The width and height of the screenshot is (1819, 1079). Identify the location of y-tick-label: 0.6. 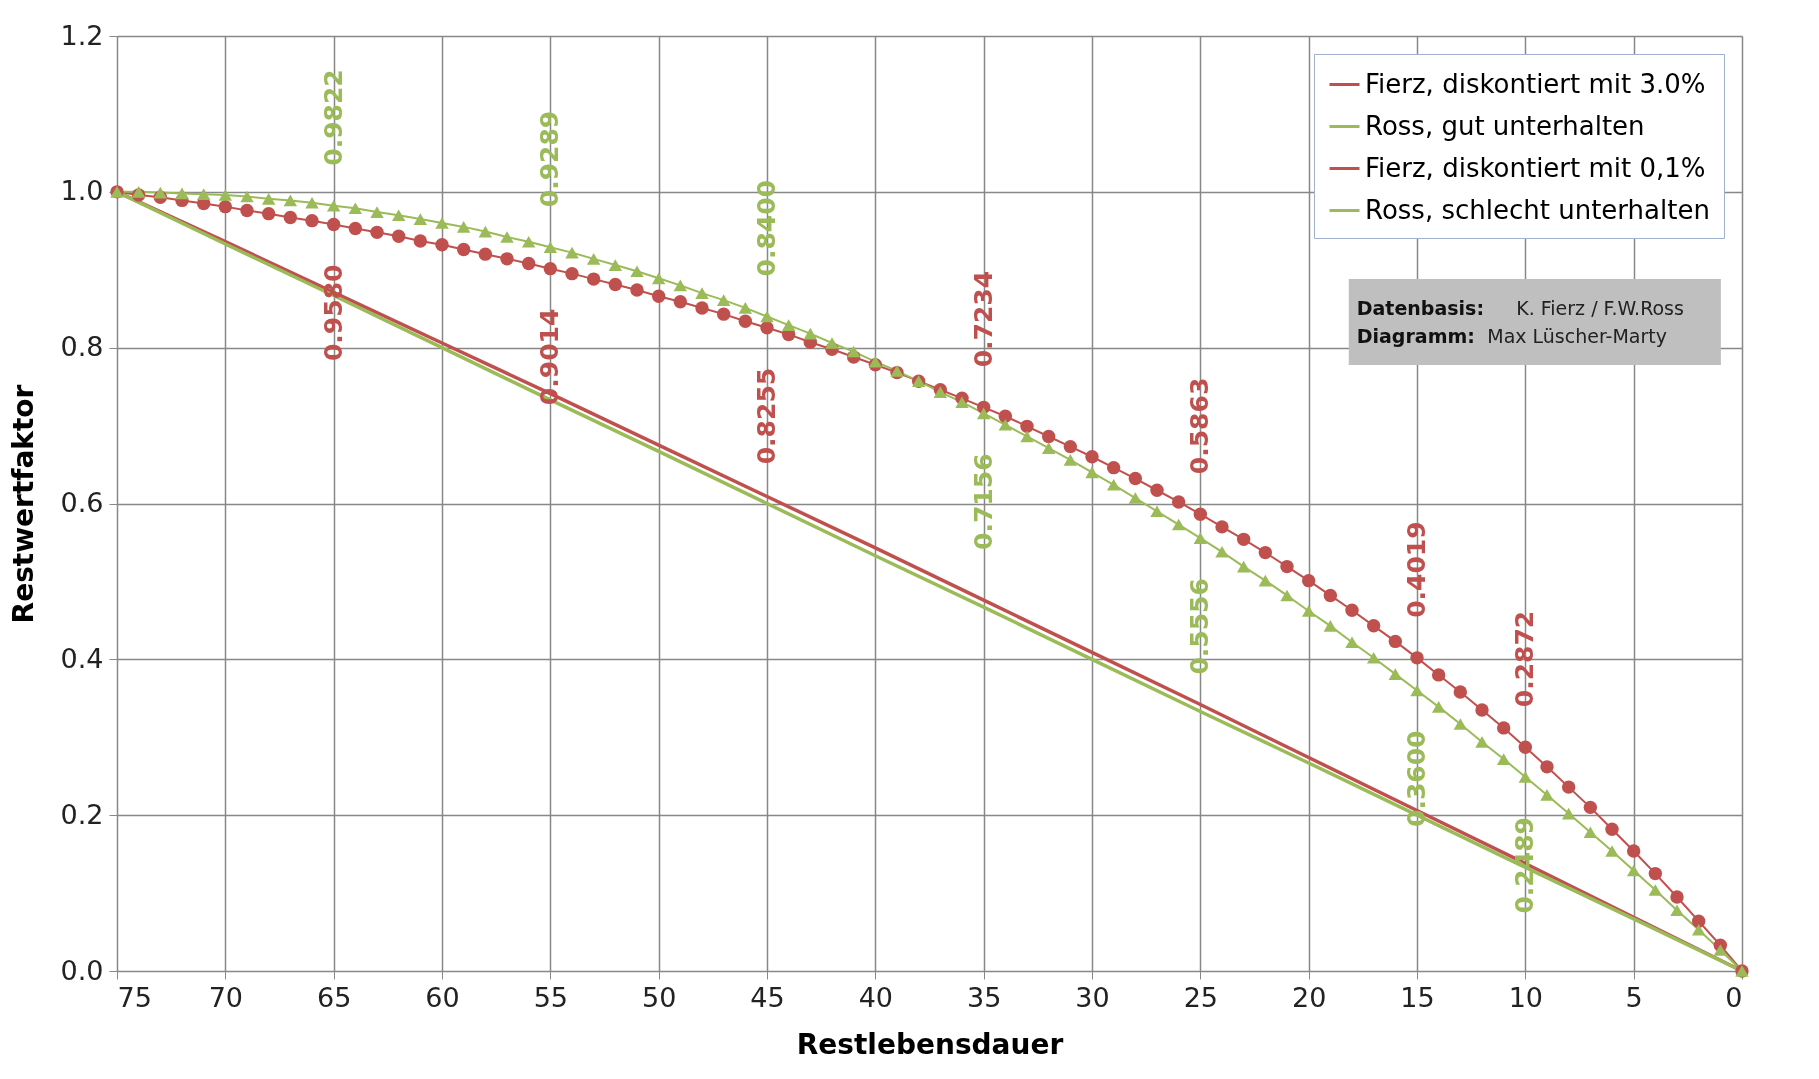
(82, 502).